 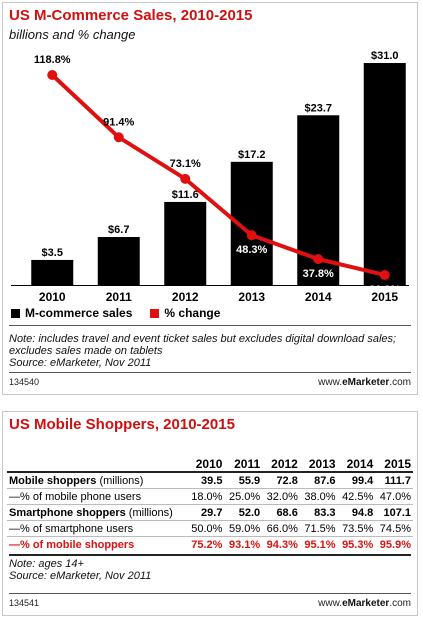 I want to click on row-label: —% of mobile shoppers, so click(x=97, y=545).